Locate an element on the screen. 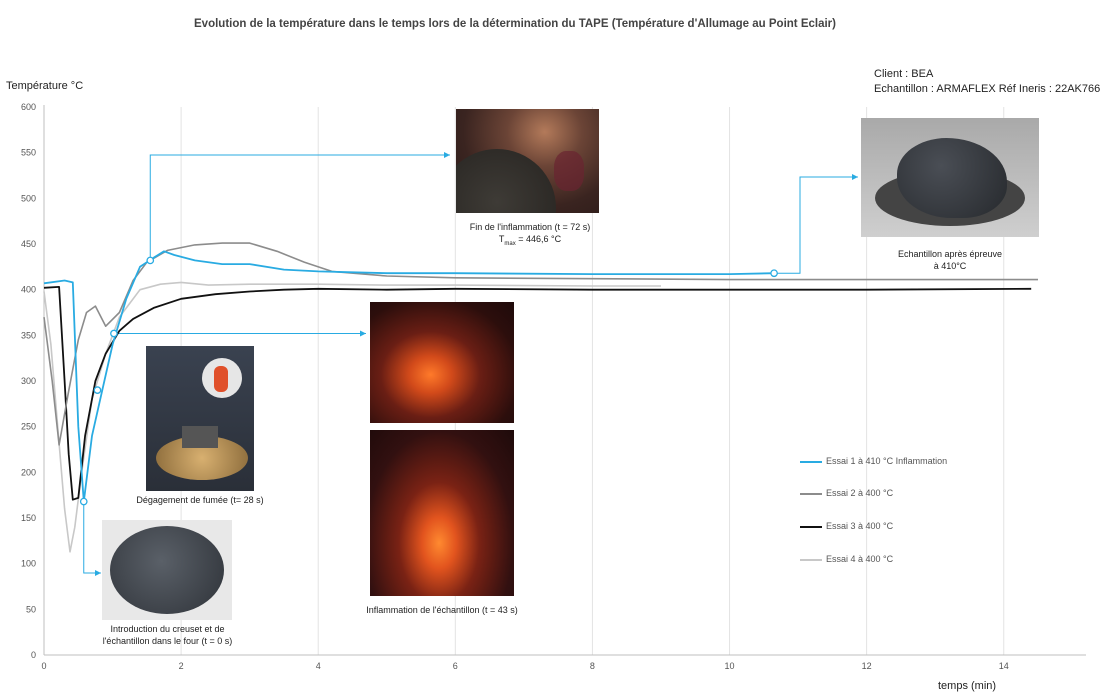  caption-ignition: Inflammation de l'échantillon (t = 43 s) is located at coordinates (442, 610).